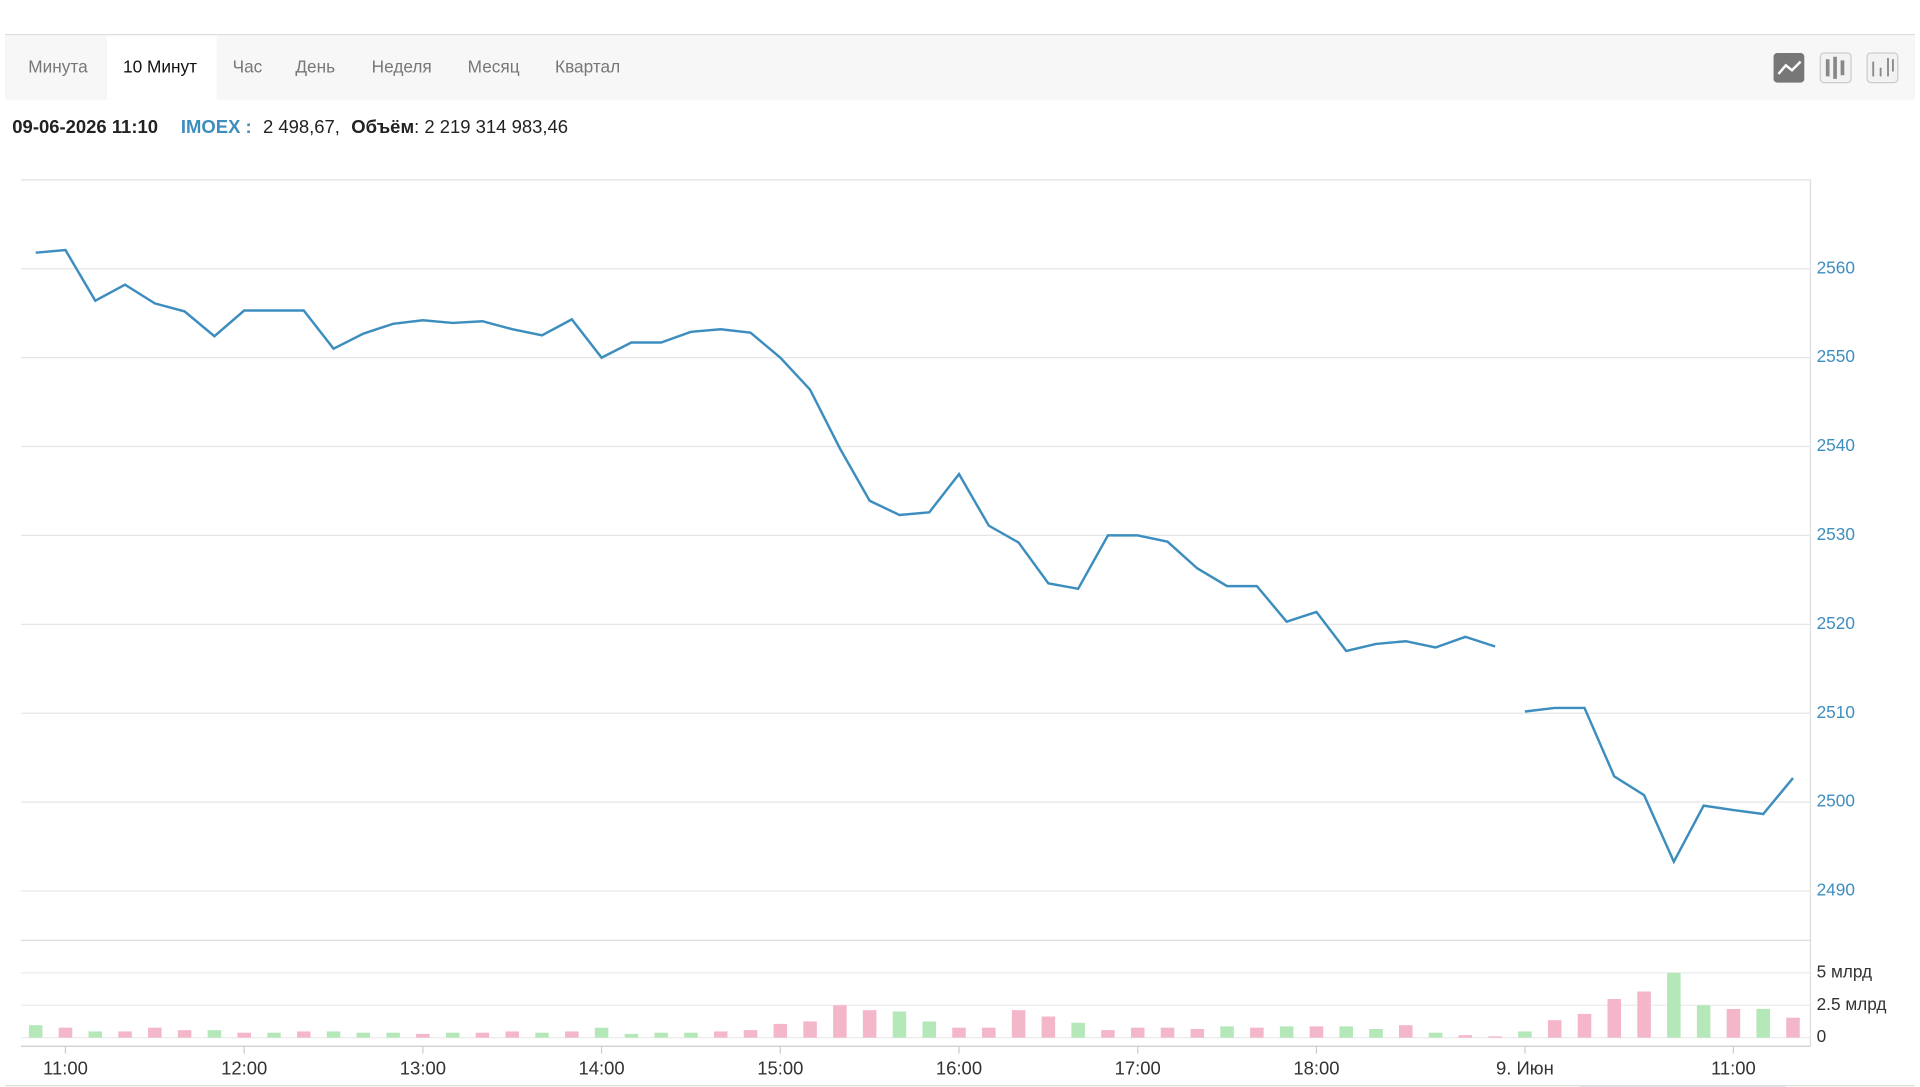 The height and width of the screenshot is (1087, 1920). What do you see at coordinates (1836, 534) in the screenshot?
I see `y-tick-label: 2530` at bounding box center [1836, 534].